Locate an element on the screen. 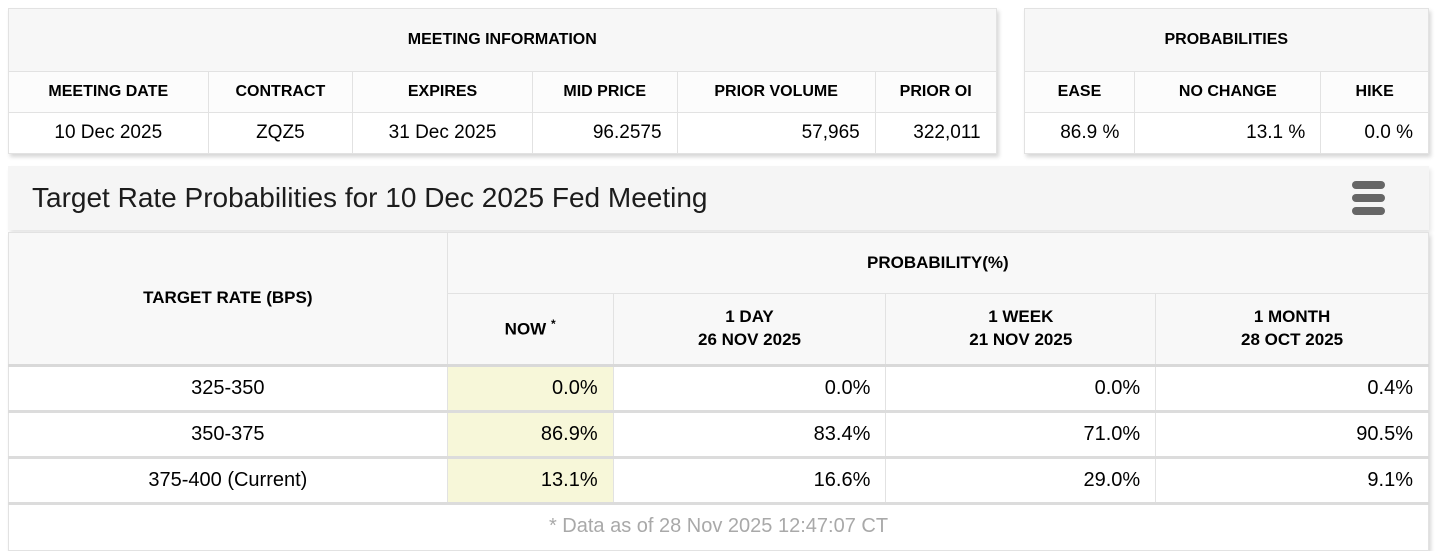 This screenshot has width=1439, height=551. meeting-date-value: 10 Dec 2025 is located at coordinates (108, 133).